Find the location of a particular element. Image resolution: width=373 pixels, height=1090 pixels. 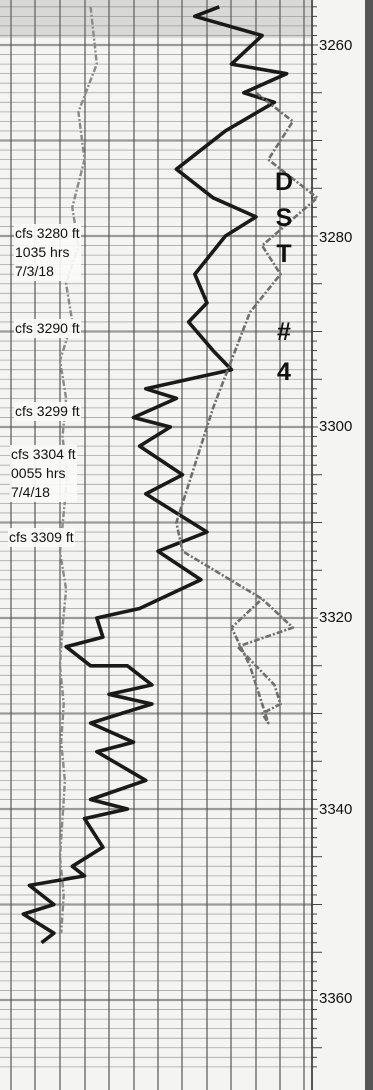

annotation-line: cfs 3299 ft is located at coordinates (47, 411).